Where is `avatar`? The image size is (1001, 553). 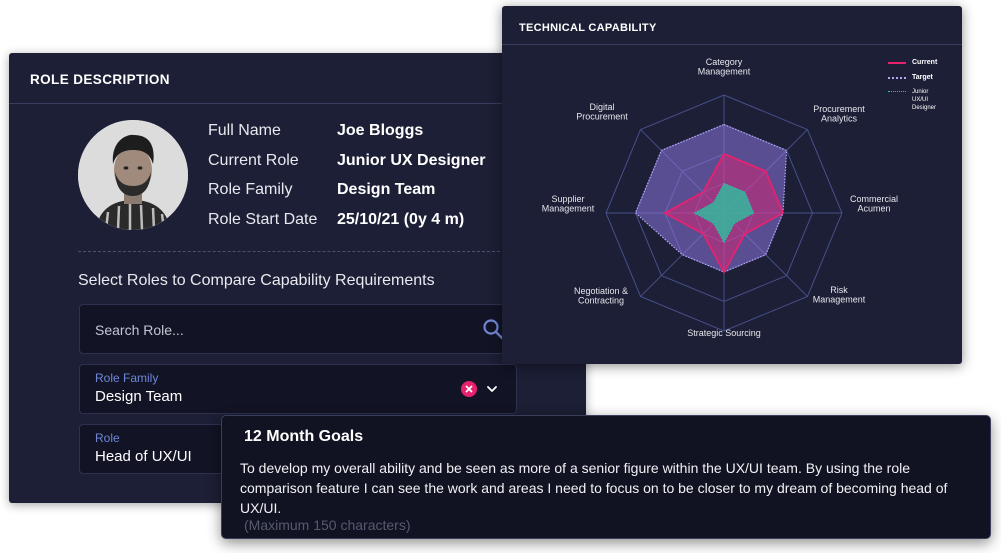 avatar is located at coordinates (133, 175).